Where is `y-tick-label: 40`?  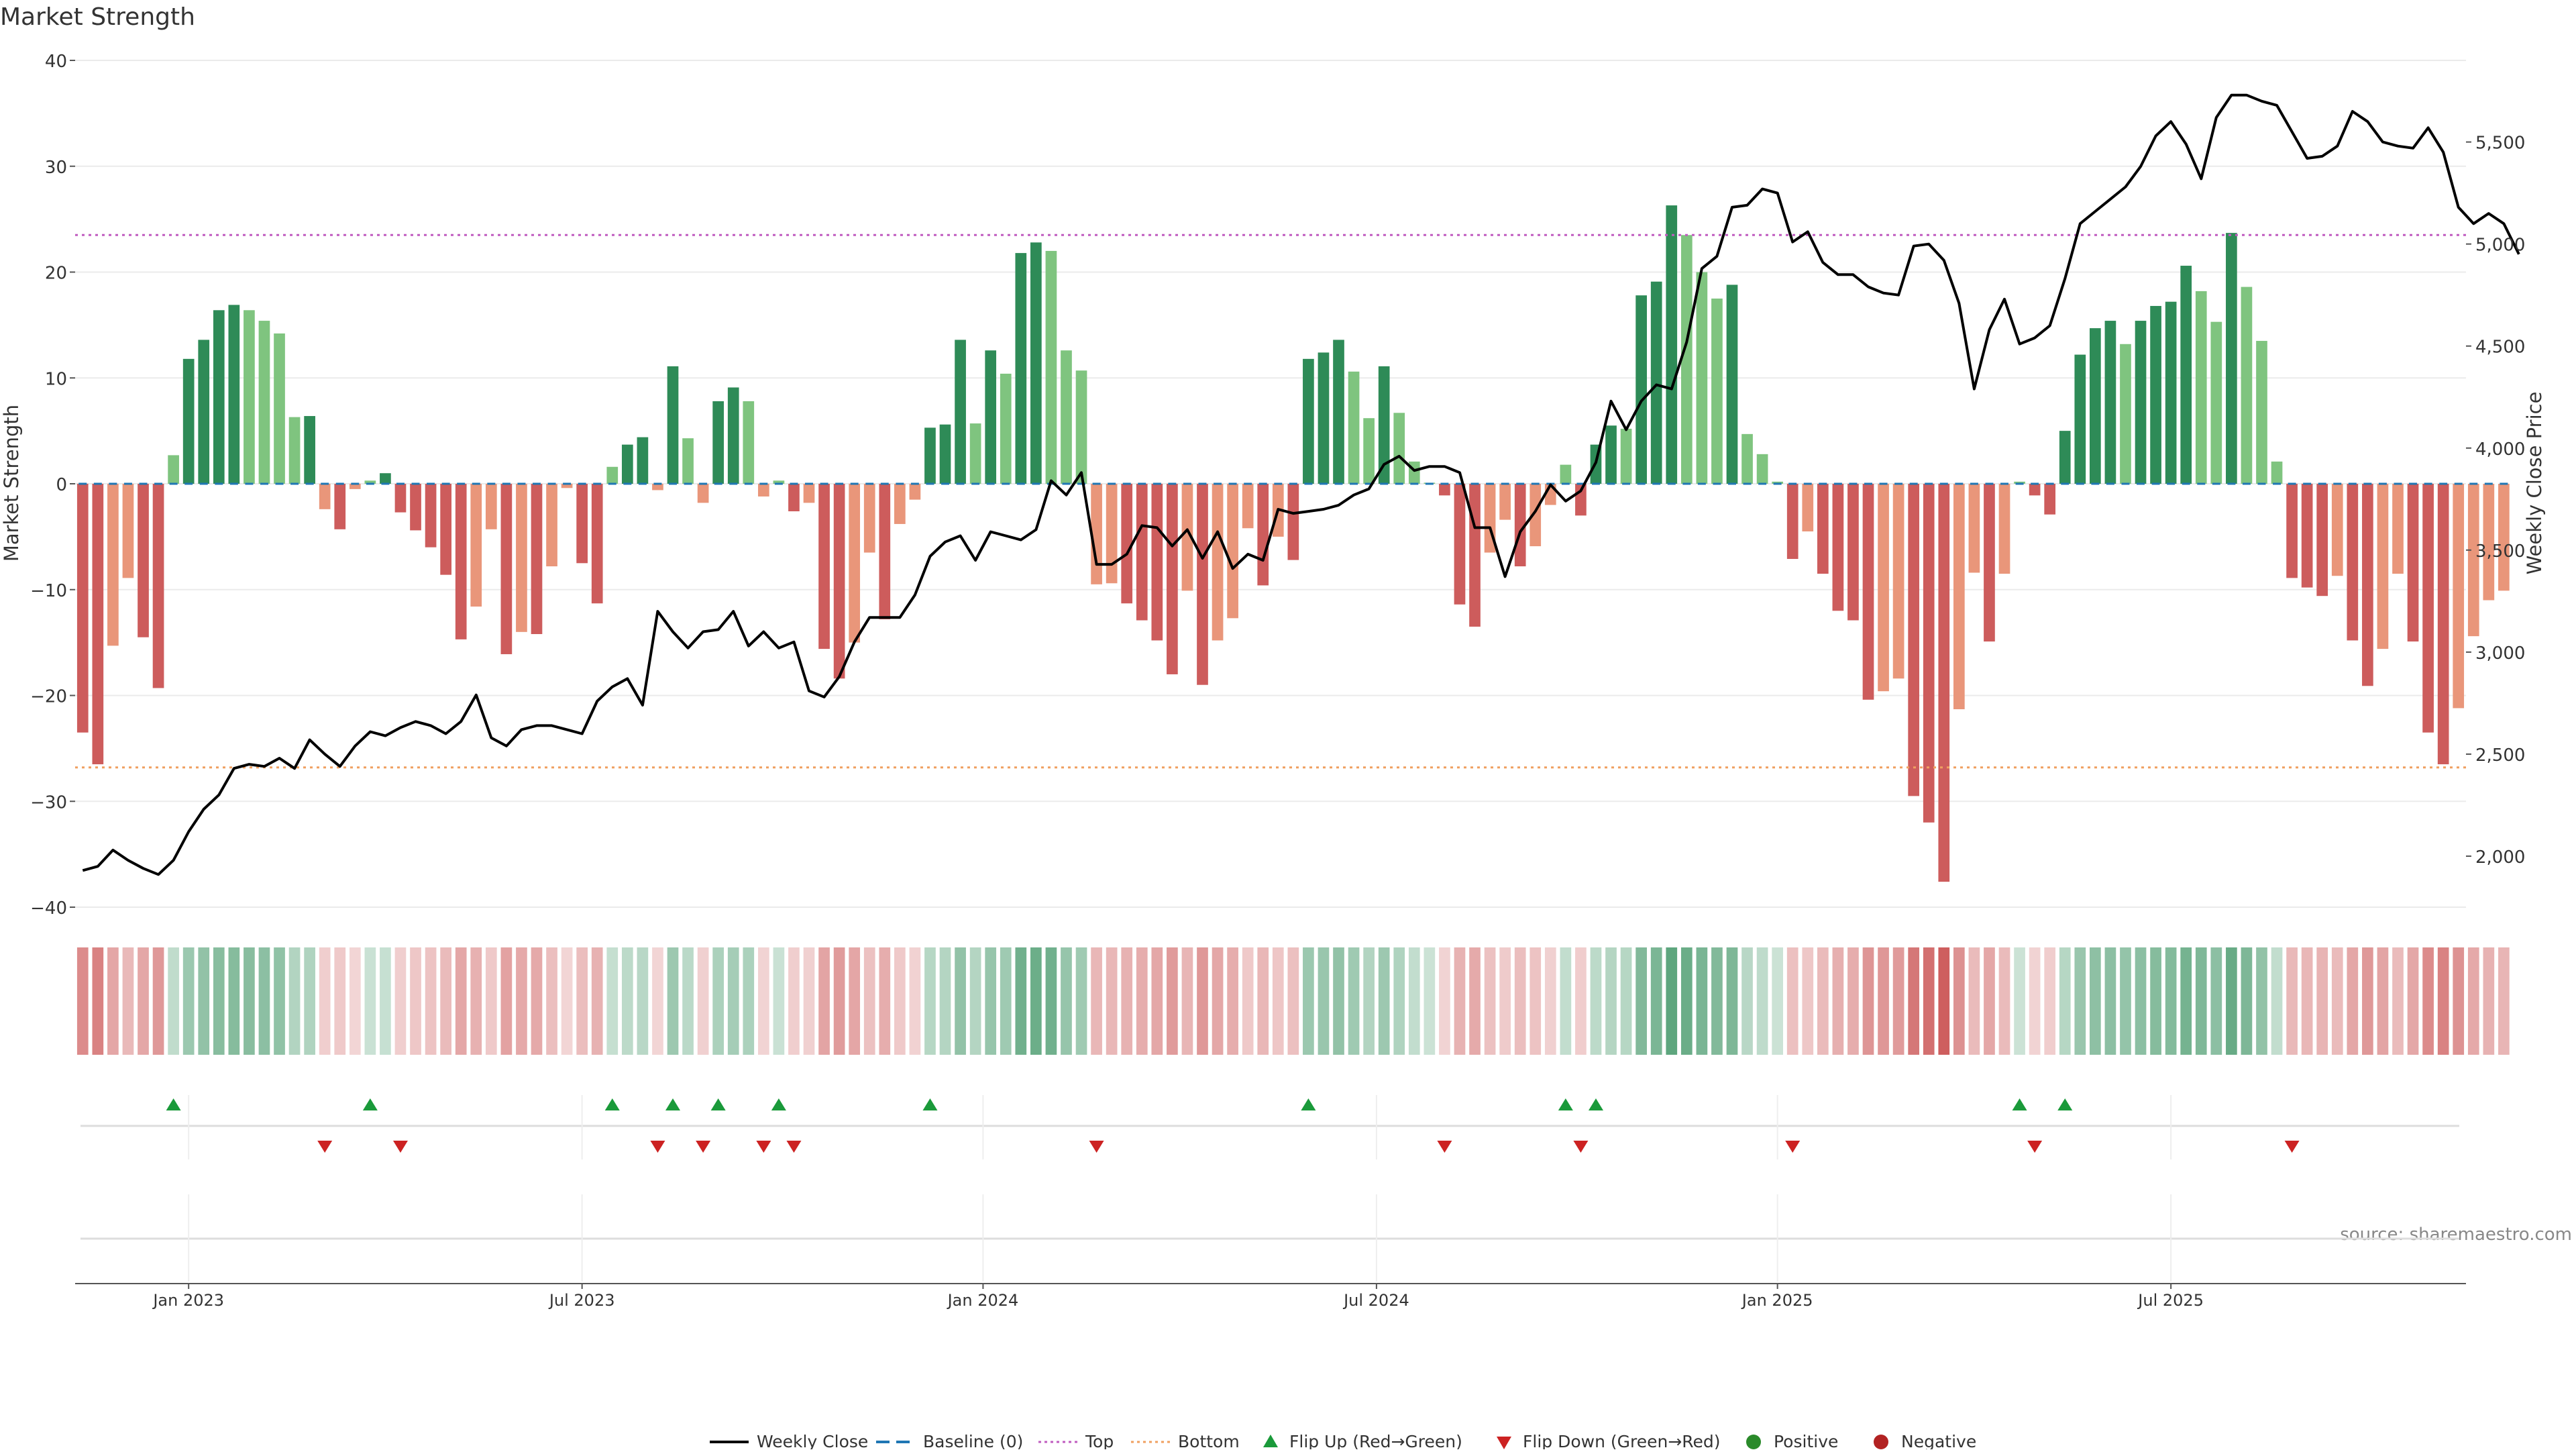
y-tick-label: 40 is located at coordinates (56, 62).